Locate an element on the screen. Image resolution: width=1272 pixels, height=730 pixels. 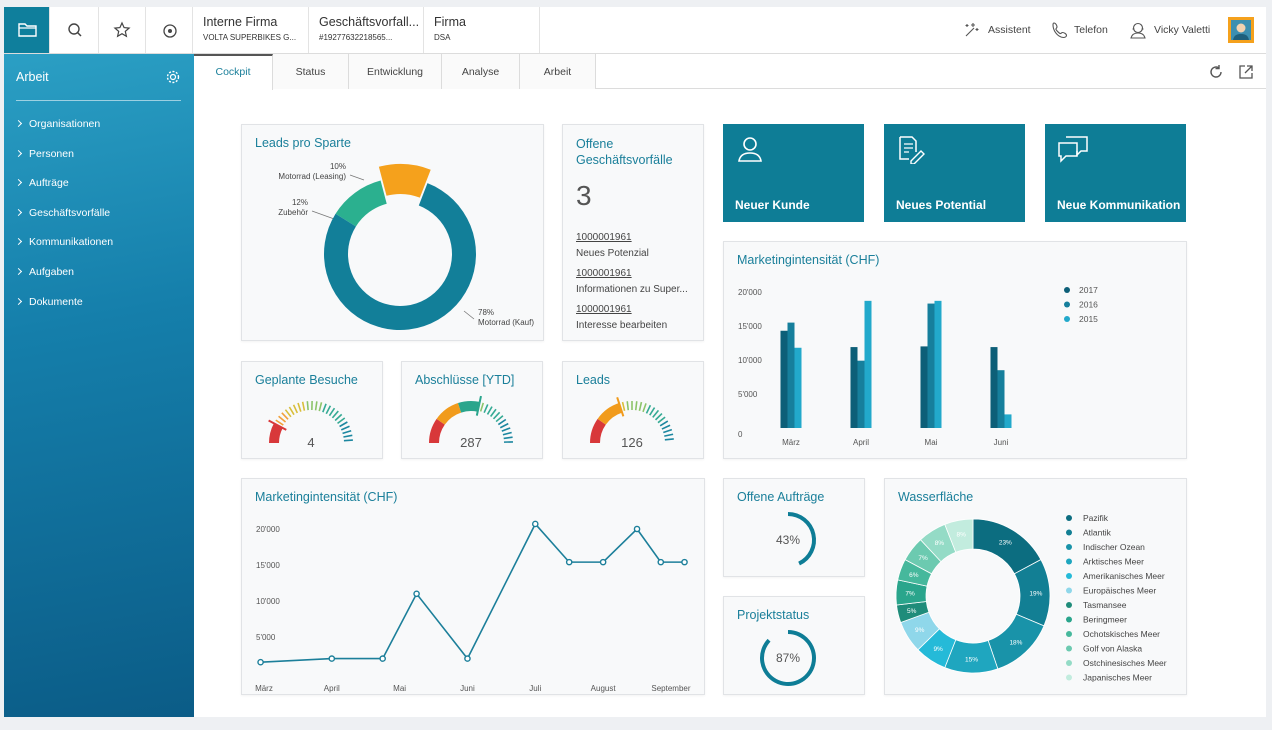
progress-card: 43% Offene Aufträge is located at coordinates (794, 527).